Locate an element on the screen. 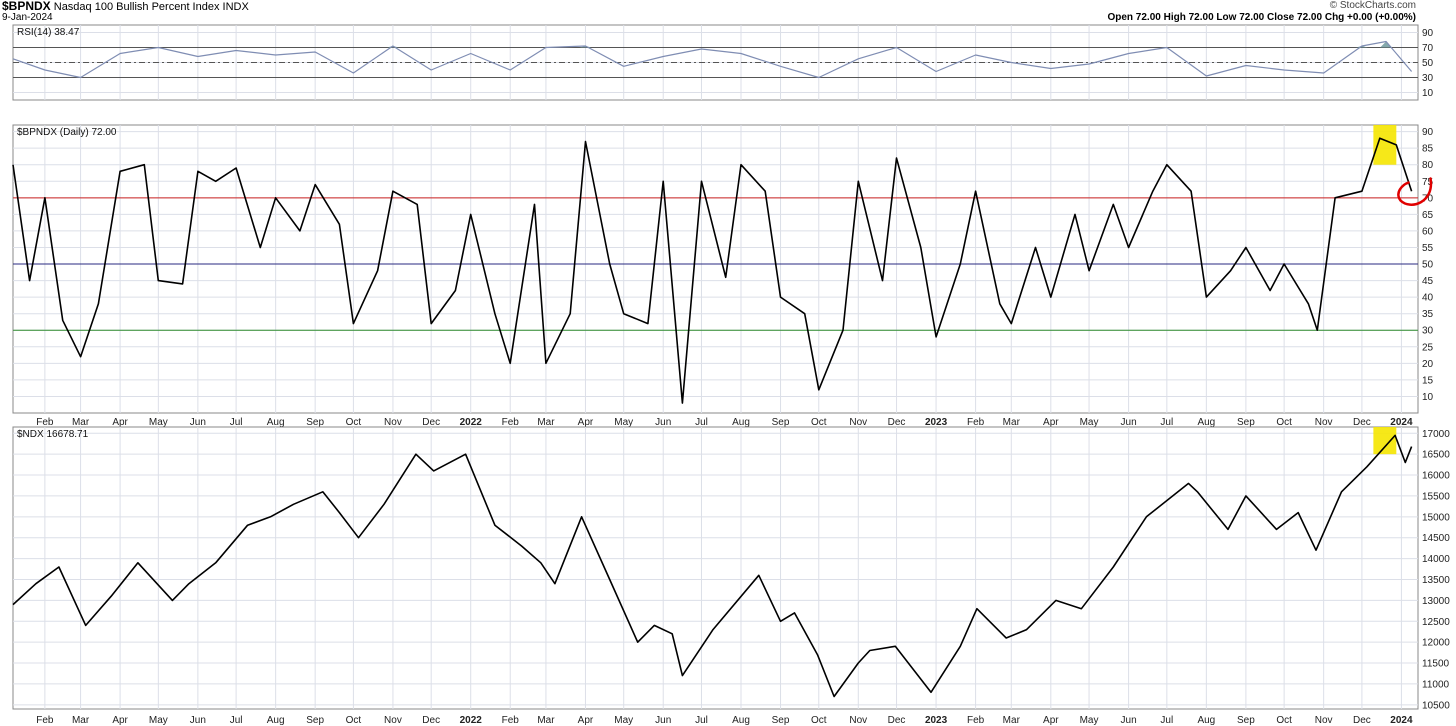 The height and width of the screenshot is (726, 1456). y-tick-label: 10 is located at coordinates (1428, 93).